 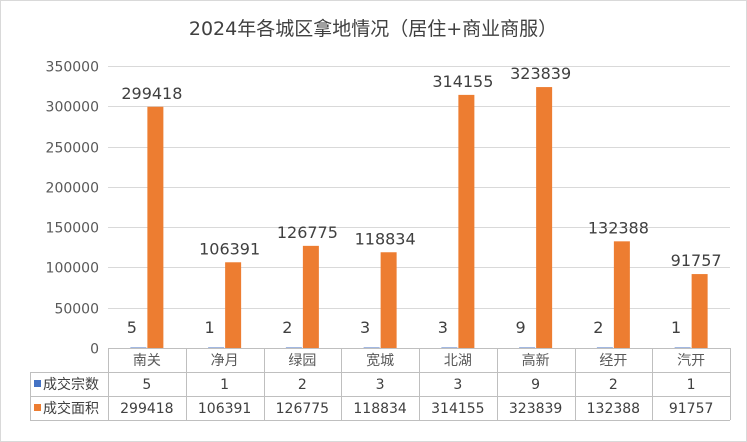 I want to click on table-cell: 106391, so click(x=224, y=409).